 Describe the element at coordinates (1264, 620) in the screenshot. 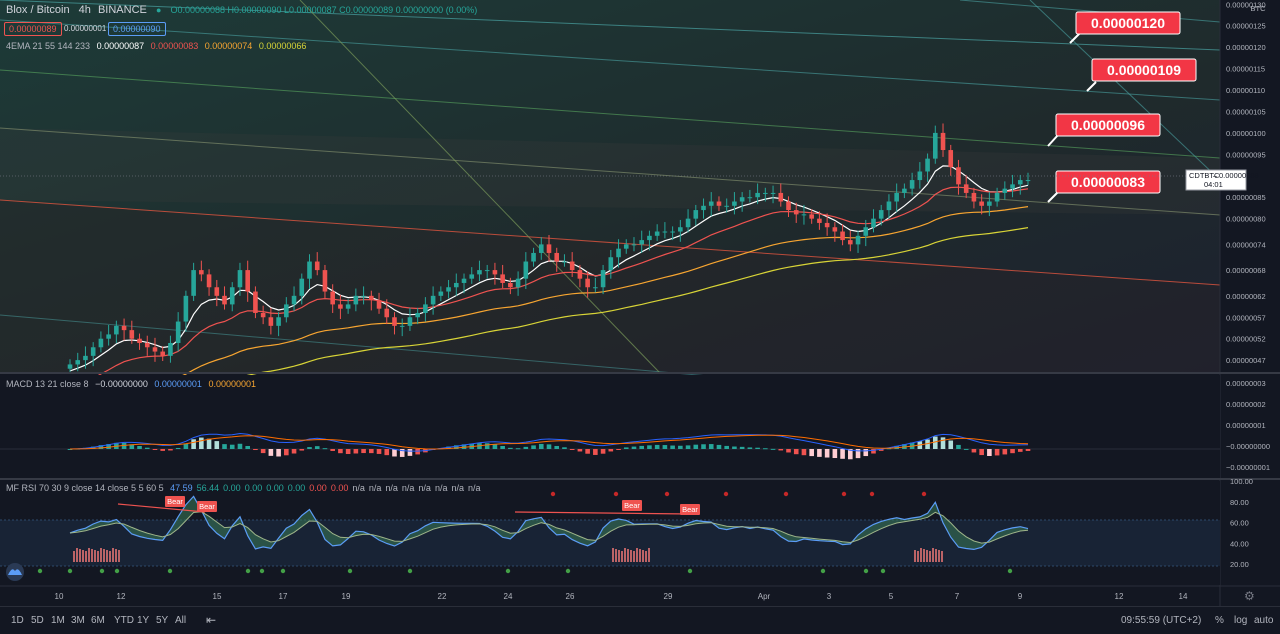

I see `auto-toggle: auto` at that location.